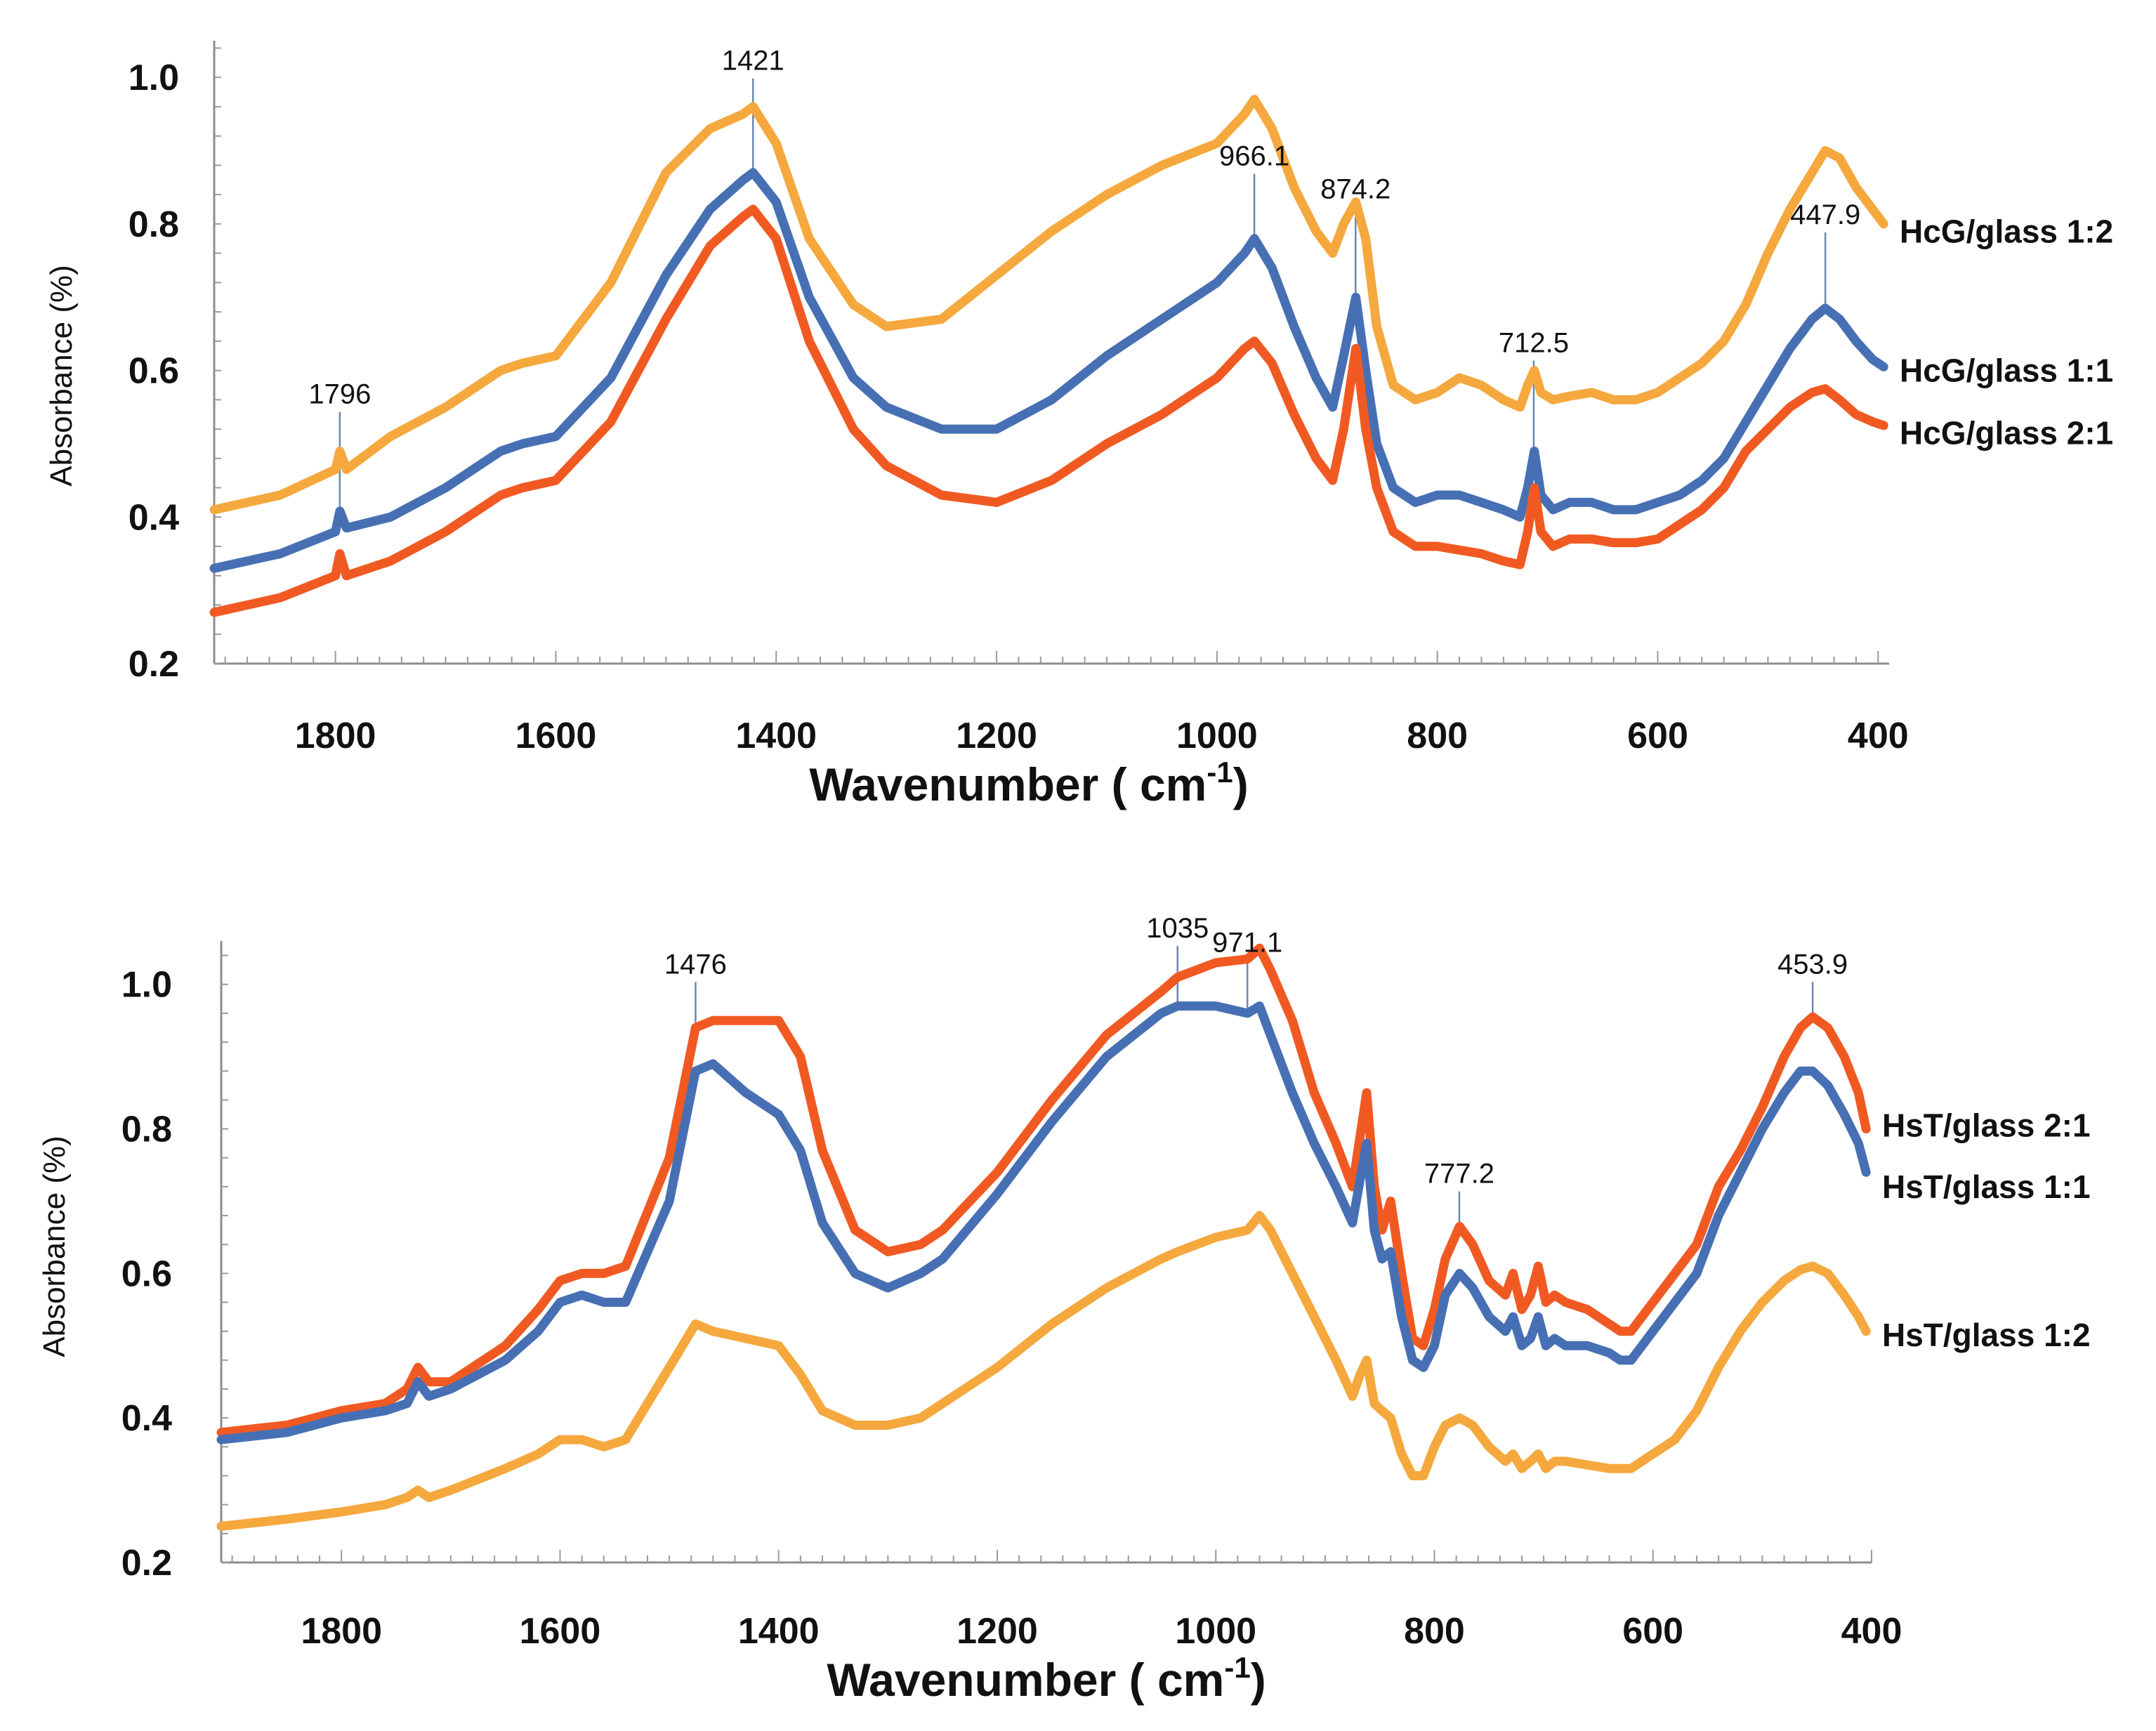 The height and width of the screenshot is (1731, 2156). What do you see at coordinates (2006, 231) in the screenshot?
I see `top-chart-legend-label: HcG/glass 1:2` at bounding box center [2006, 231].